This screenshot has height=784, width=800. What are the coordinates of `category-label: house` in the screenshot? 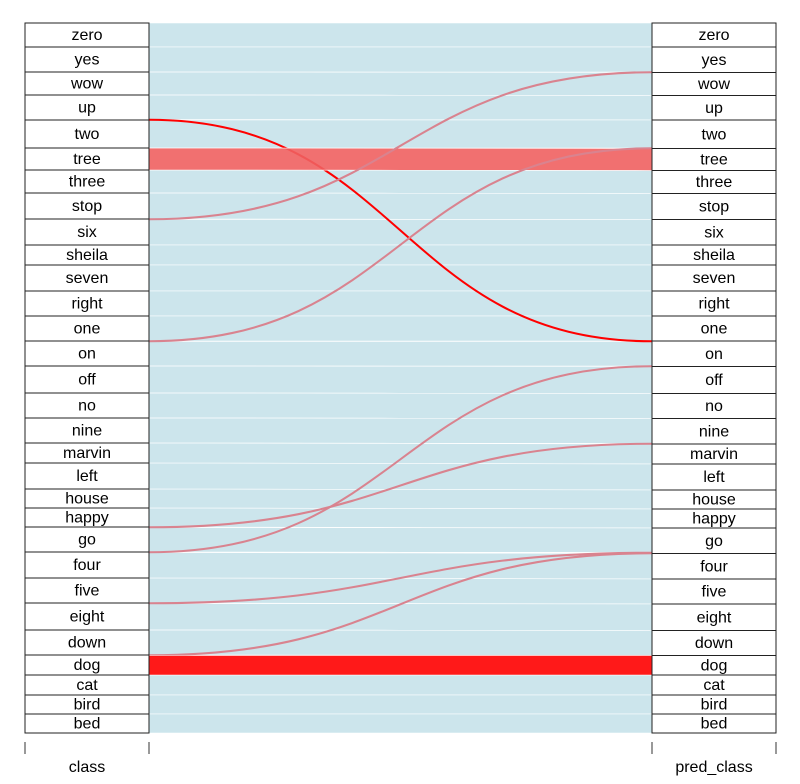 It's located at (714, 500).